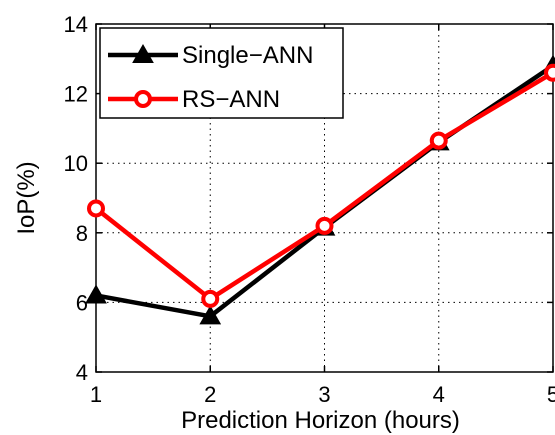  What do you see at coordinates (76, 24) in the screenshot?
I see `y-tick-label: 14` at bounding box center [76, 24].